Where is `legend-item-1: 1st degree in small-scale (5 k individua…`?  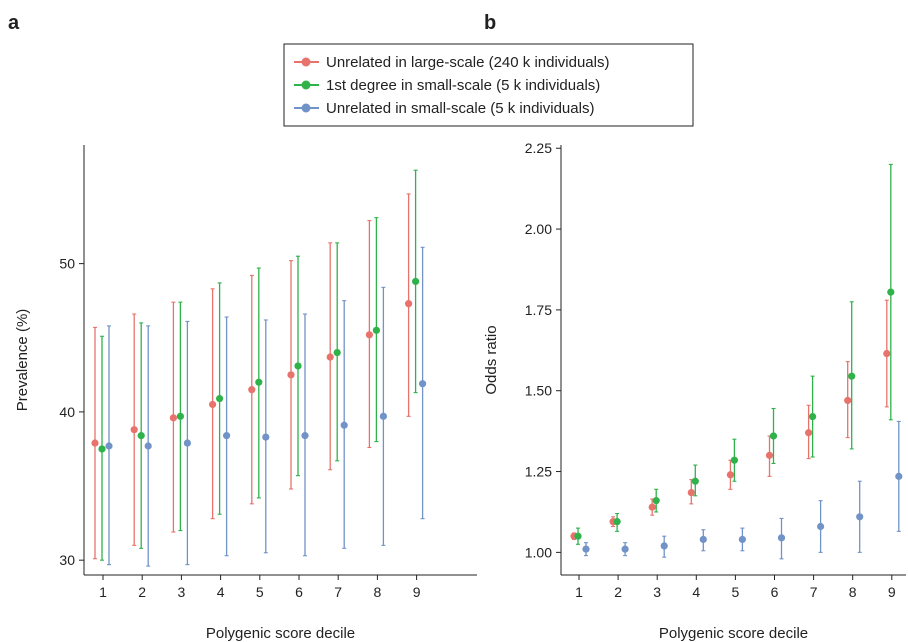
legend-item-1: 1st degree in small-scale (5 k individua… is located at coordinates (447, 85).